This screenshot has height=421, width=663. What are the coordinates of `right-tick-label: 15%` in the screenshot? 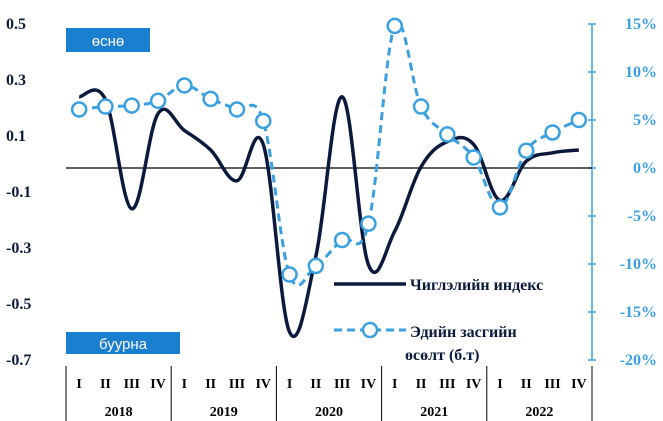 It's located at (641, 24).